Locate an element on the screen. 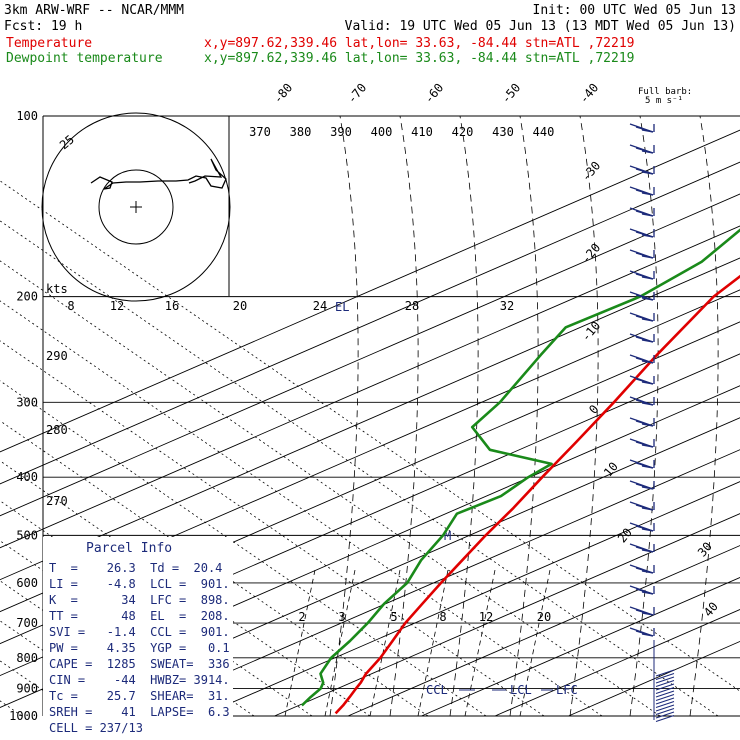  parcel-info-row: CAPE = 1285 SWEAT= 336 is located at coordinates (139, 664).